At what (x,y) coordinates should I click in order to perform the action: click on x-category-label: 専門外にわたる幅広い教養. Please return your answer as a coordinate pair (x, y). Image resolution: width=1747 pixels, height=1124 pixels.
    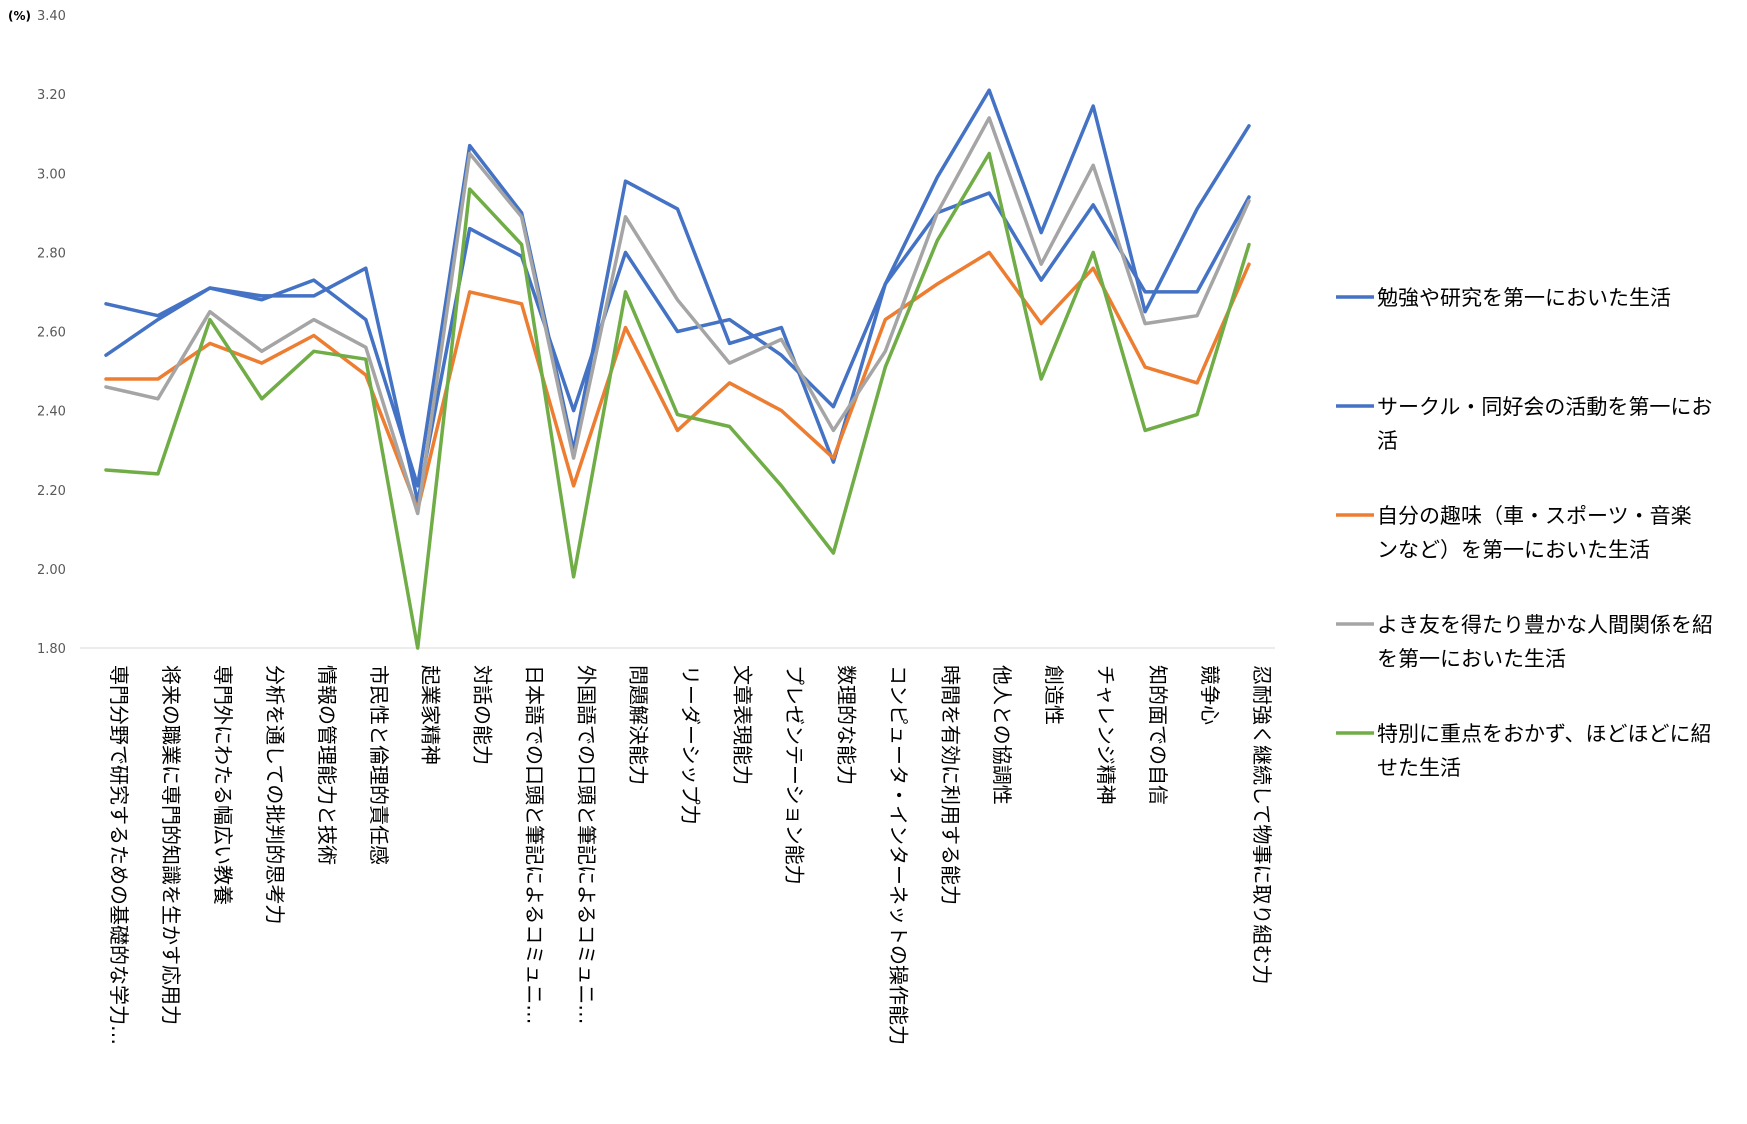
    Looking at the image, I should click on (223, 785).